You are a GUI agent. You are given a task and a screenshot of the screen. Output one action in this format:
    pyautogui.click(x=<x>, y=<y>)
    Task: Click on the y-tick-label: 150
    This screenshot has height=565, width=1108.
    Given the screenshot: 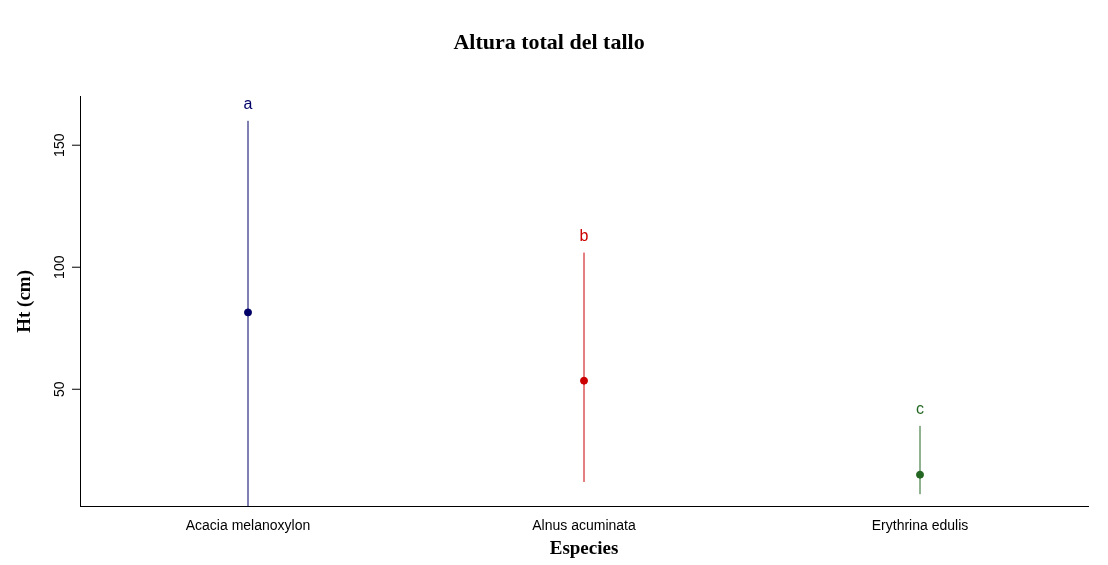 What is the action you would take?
    pyautogui.click(x=58, y=145)
    